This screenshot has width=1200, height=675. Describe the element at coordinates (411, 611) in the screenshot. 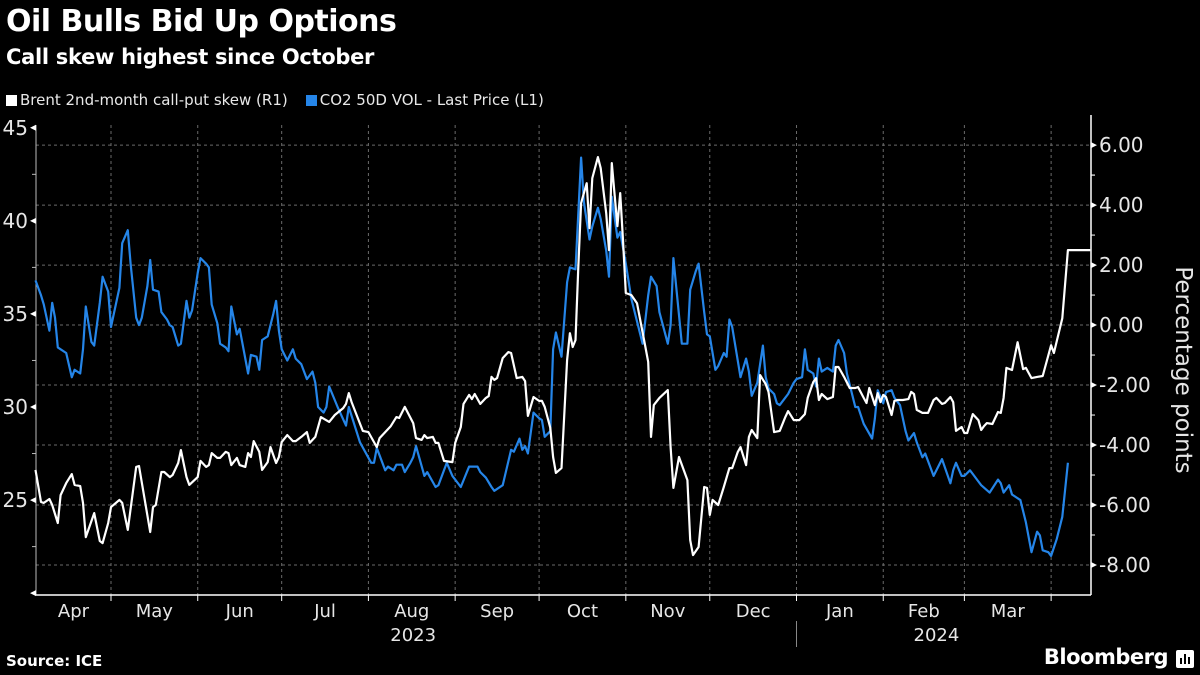

I see `x-tick-label: Aug` at that location.